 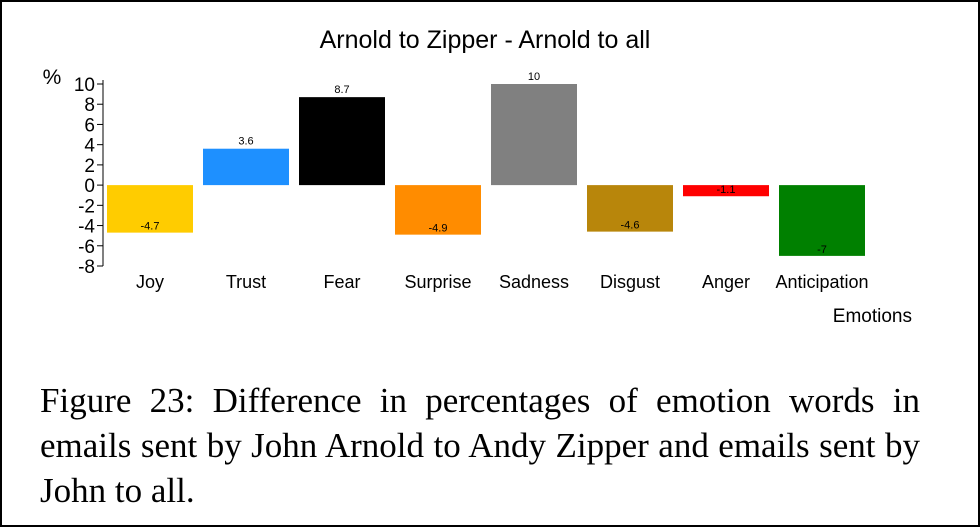 I want to click on x-tick-label: Disgust, so click(x=630, y=282).